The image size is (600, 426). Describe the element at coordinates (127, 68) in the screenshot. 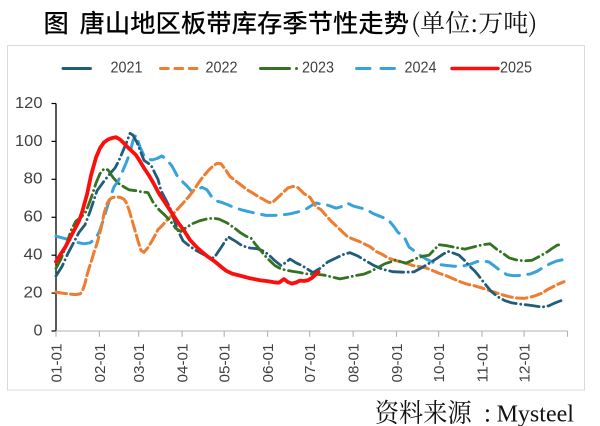

I see `svg-text: 2021` at that location.